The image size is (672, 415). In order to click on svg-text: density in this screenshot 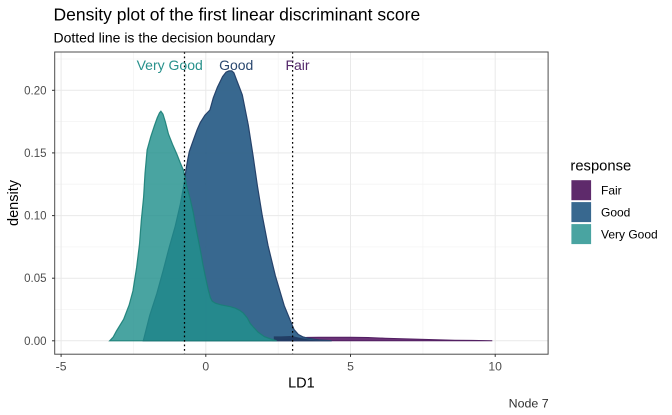, I will do `click(14, 202)`.